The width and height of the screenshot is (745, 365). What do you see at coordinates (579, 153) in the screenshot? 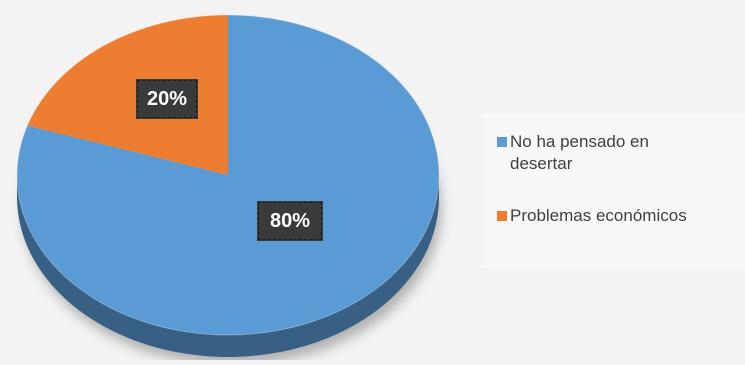
I see `legend-label: No ha pensado en desertar` at bounding box center [579, 153].